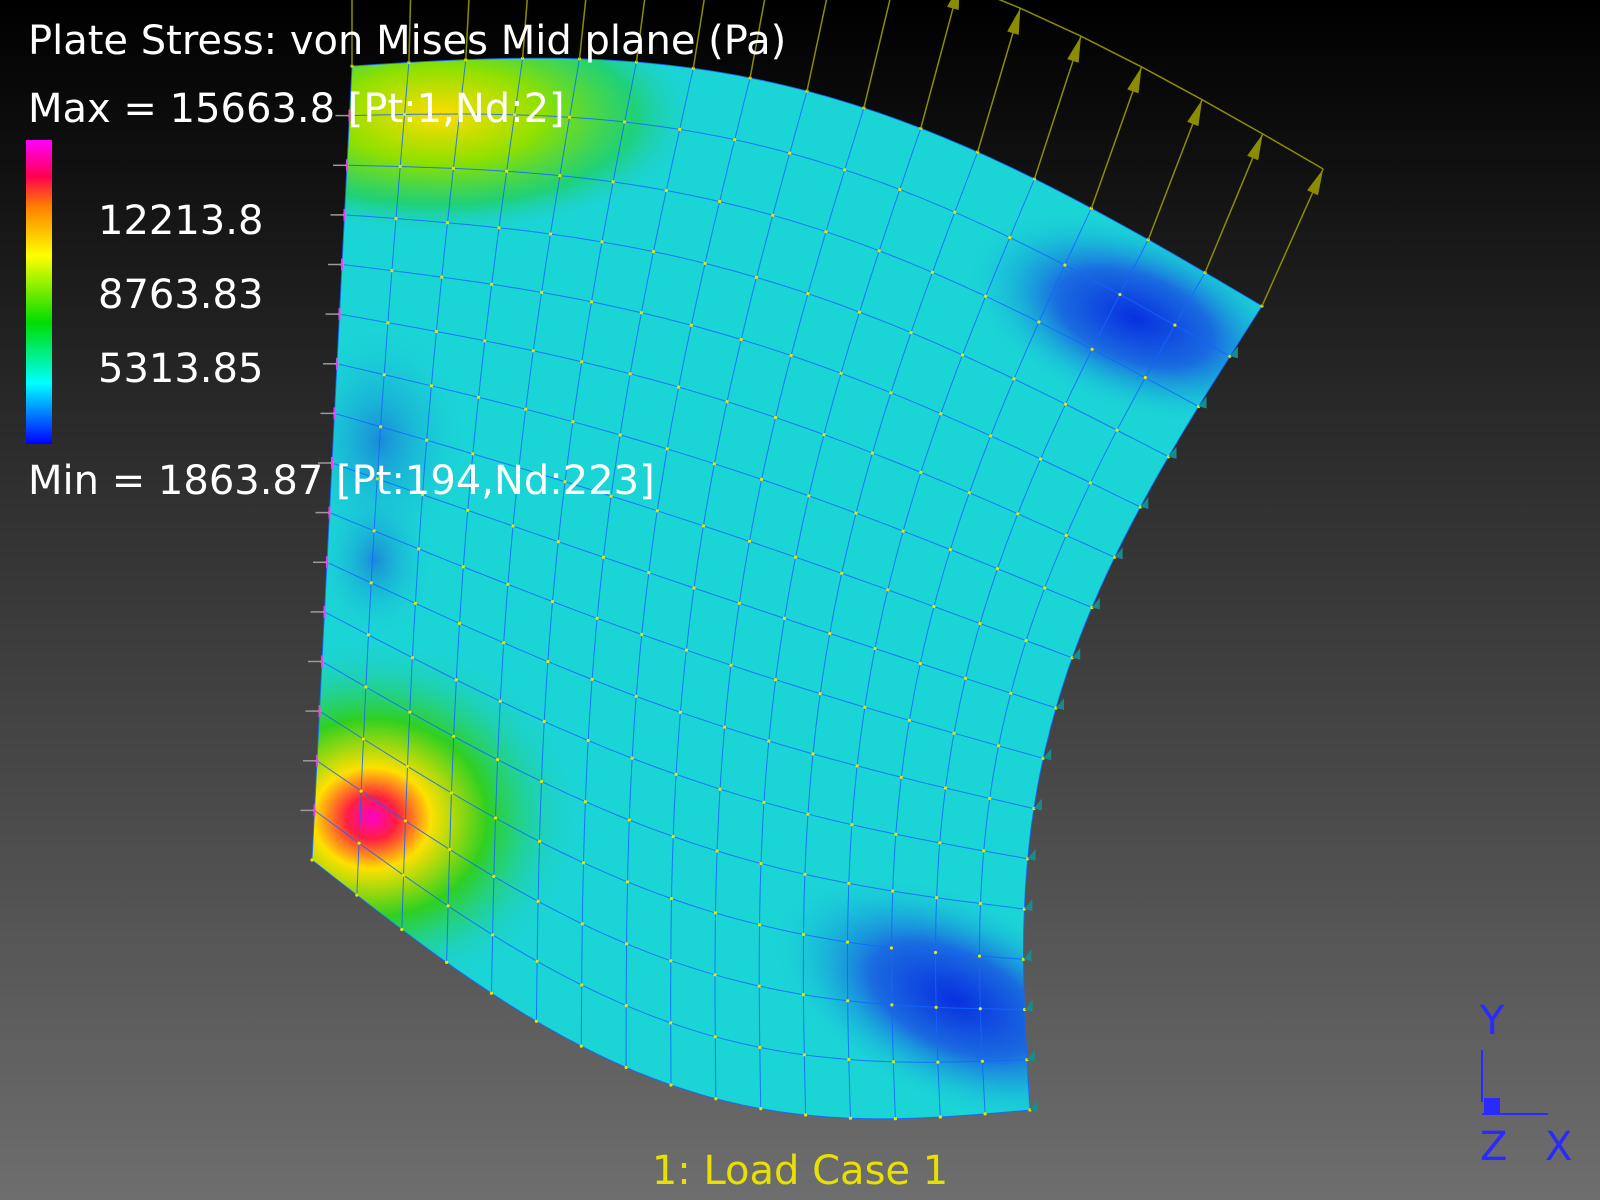 The width and height of the screenshot is (1600, 1200). What do you see at coordinates (181, 369) in the screenshot?
I see `legend-tick-label: 5313.85` at bounding box center [181, 369].